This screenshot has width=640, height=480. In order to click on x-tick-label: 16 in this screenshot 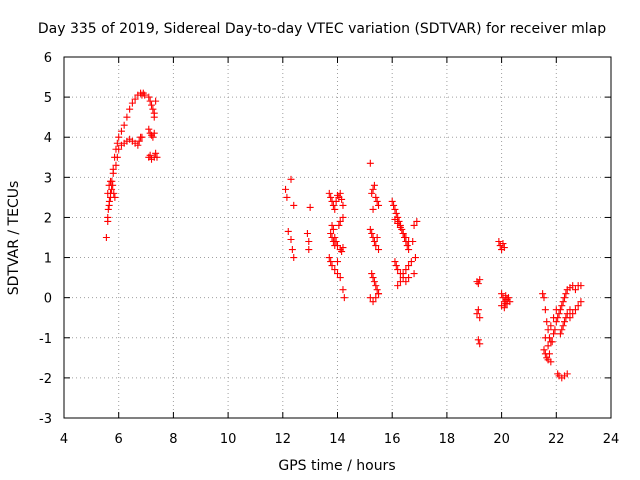, I will do `click(392, 439)`.